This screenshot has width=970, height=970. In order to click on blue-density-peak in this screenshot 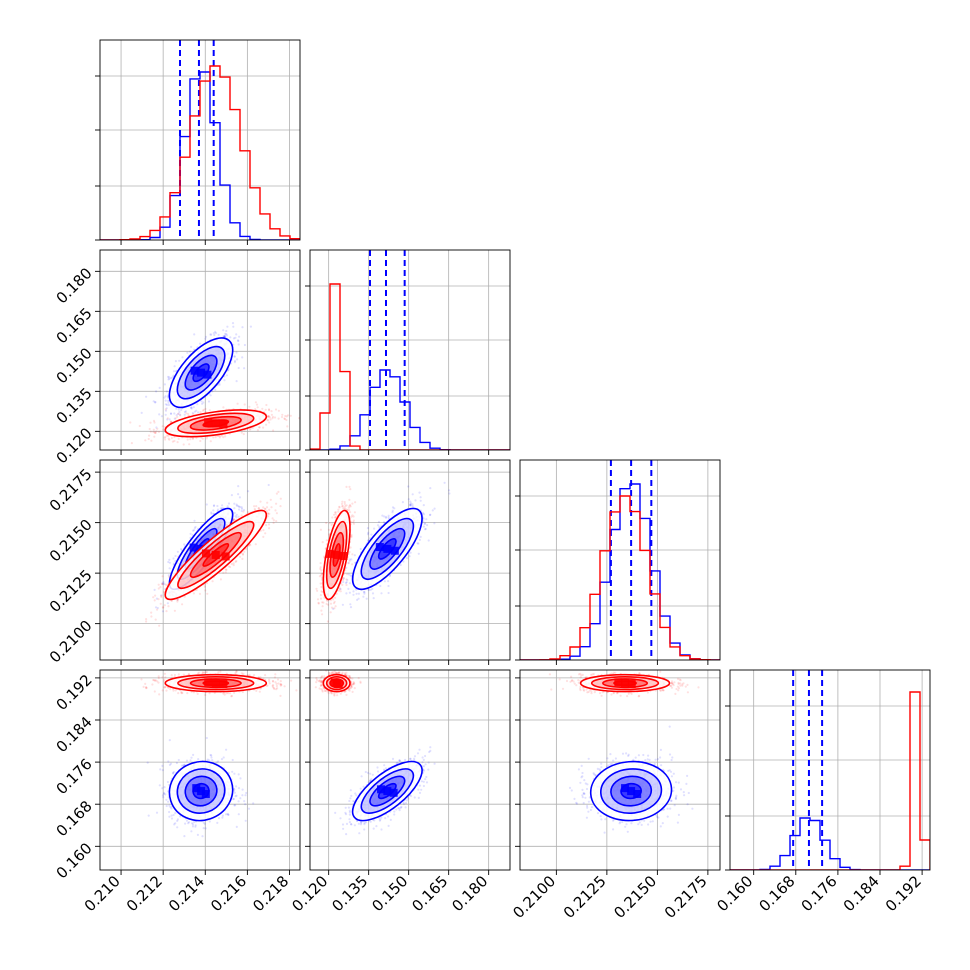, I will do `click(201, 372)`.